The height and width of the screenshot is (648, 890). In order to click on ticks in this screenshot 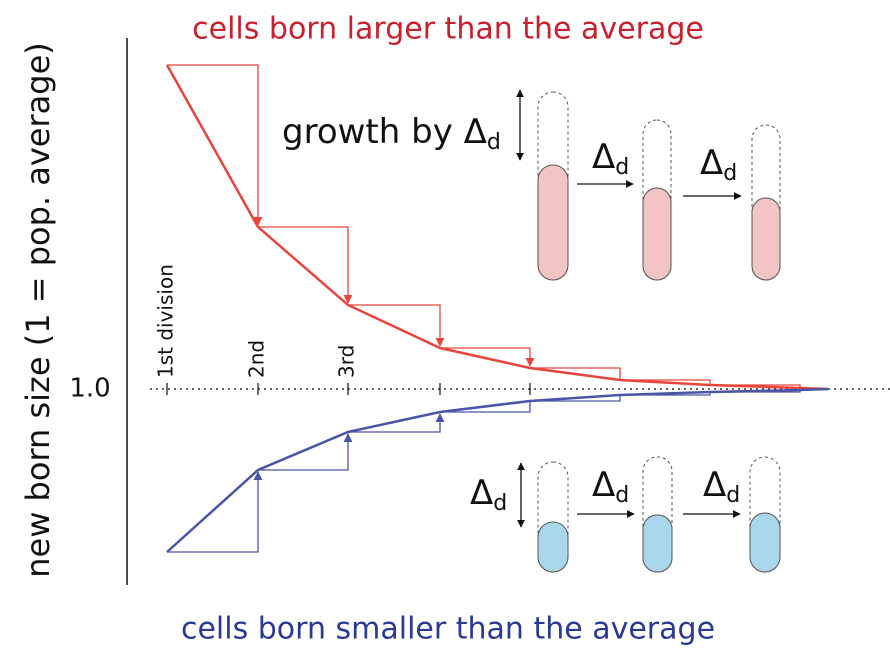, I will do `click(348, 389)`.